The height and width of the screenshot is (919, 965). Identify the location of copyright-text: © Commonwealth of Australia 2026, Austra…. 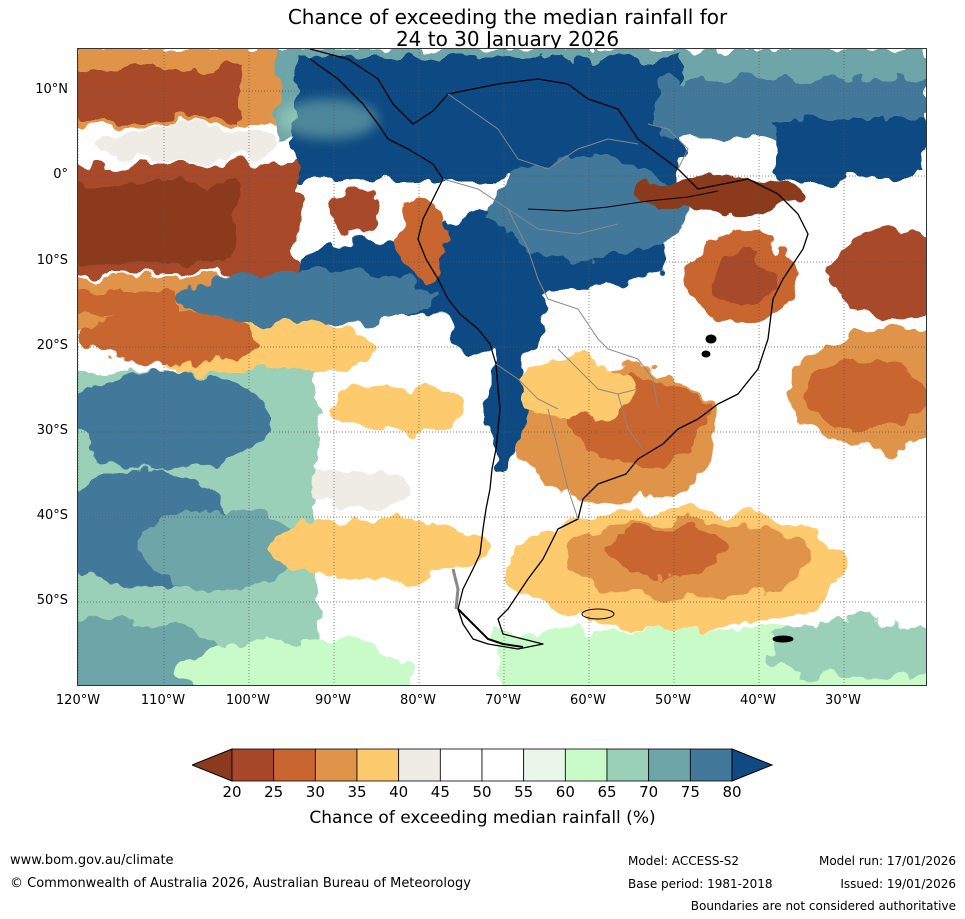
(240, 883).